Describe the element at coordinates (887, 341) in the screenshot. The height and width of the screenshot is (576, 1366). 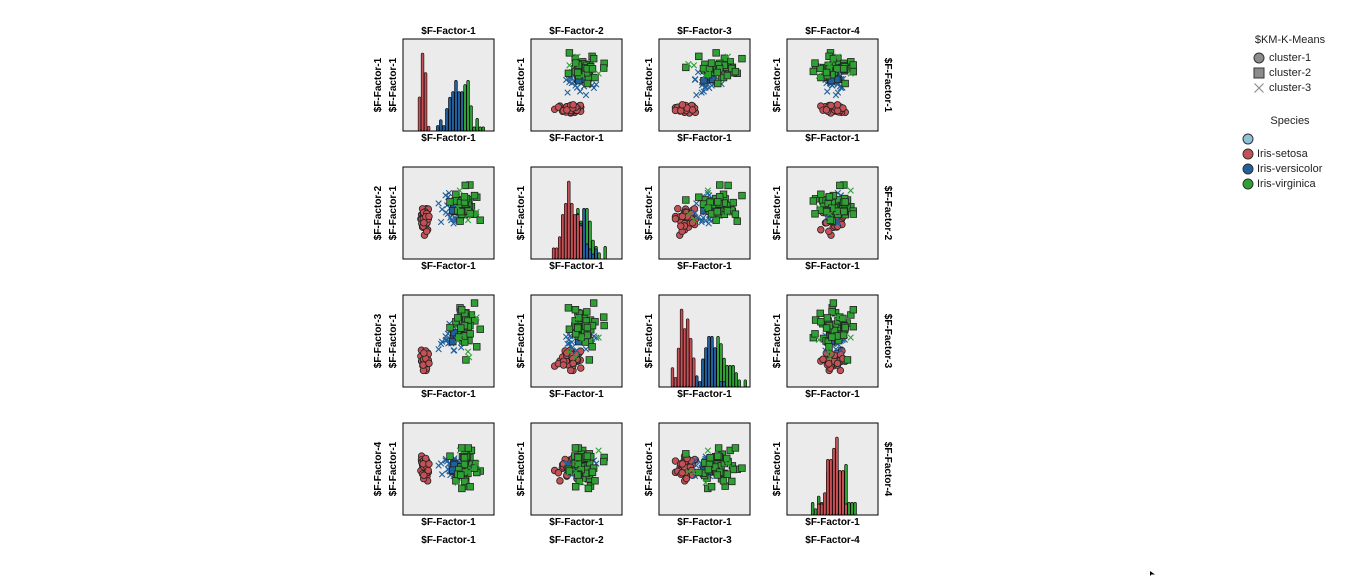
I see `row-label-right: $F-Factor-3` at that location.